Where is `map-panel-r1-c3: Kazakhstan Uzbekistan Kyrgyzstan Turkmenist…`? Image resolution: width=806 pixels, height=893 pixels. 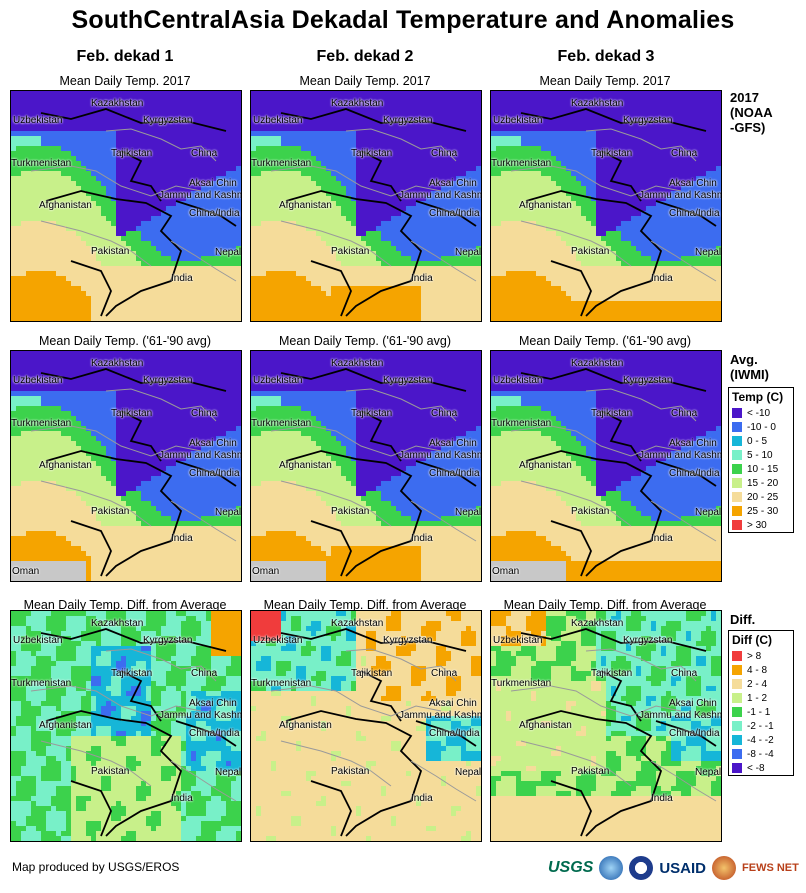 map-panel-r1-c3: Kazakhstan Uzbekistan Kyrgyzstan Turkmenist… is located at coordinates (606, 206).